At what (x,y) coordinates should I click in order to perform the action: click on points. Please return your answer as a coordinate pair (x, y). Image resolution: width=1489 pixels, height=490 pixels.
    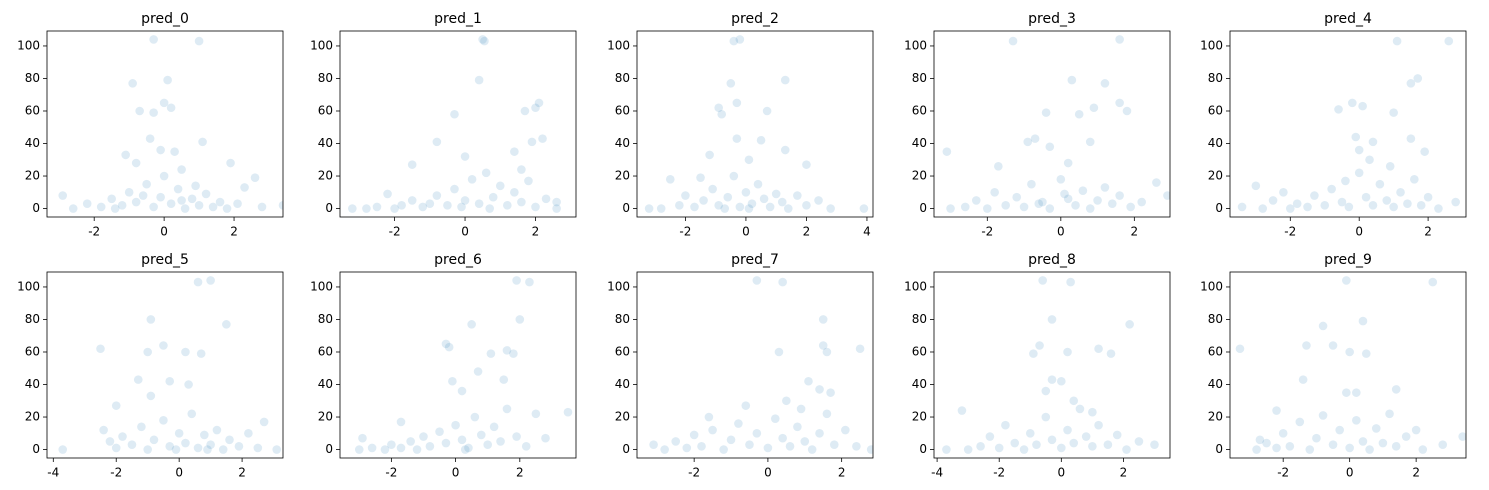
    Looking at the image, I should click on (1348, 124).